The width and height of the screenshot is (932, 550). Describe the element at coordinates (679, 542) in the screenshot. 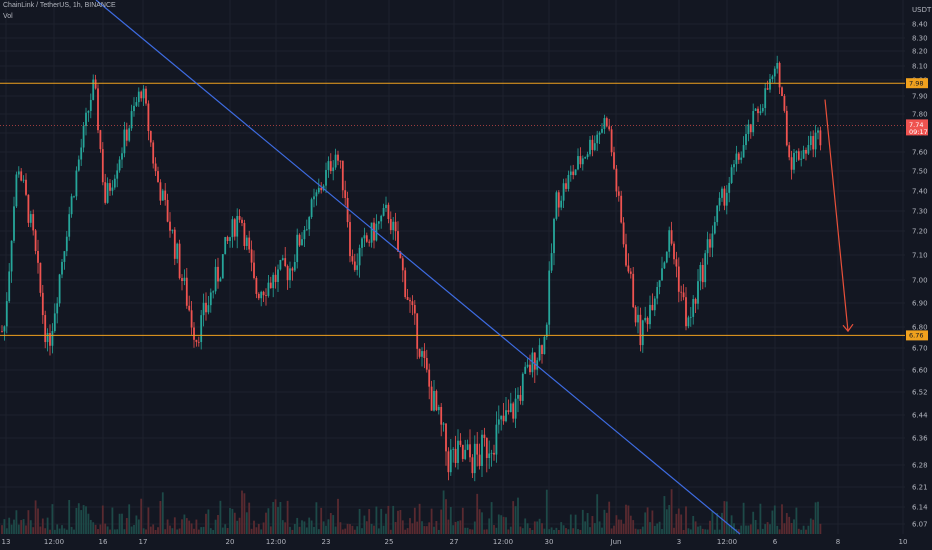

I see `x-tick-label: 3` at that location.